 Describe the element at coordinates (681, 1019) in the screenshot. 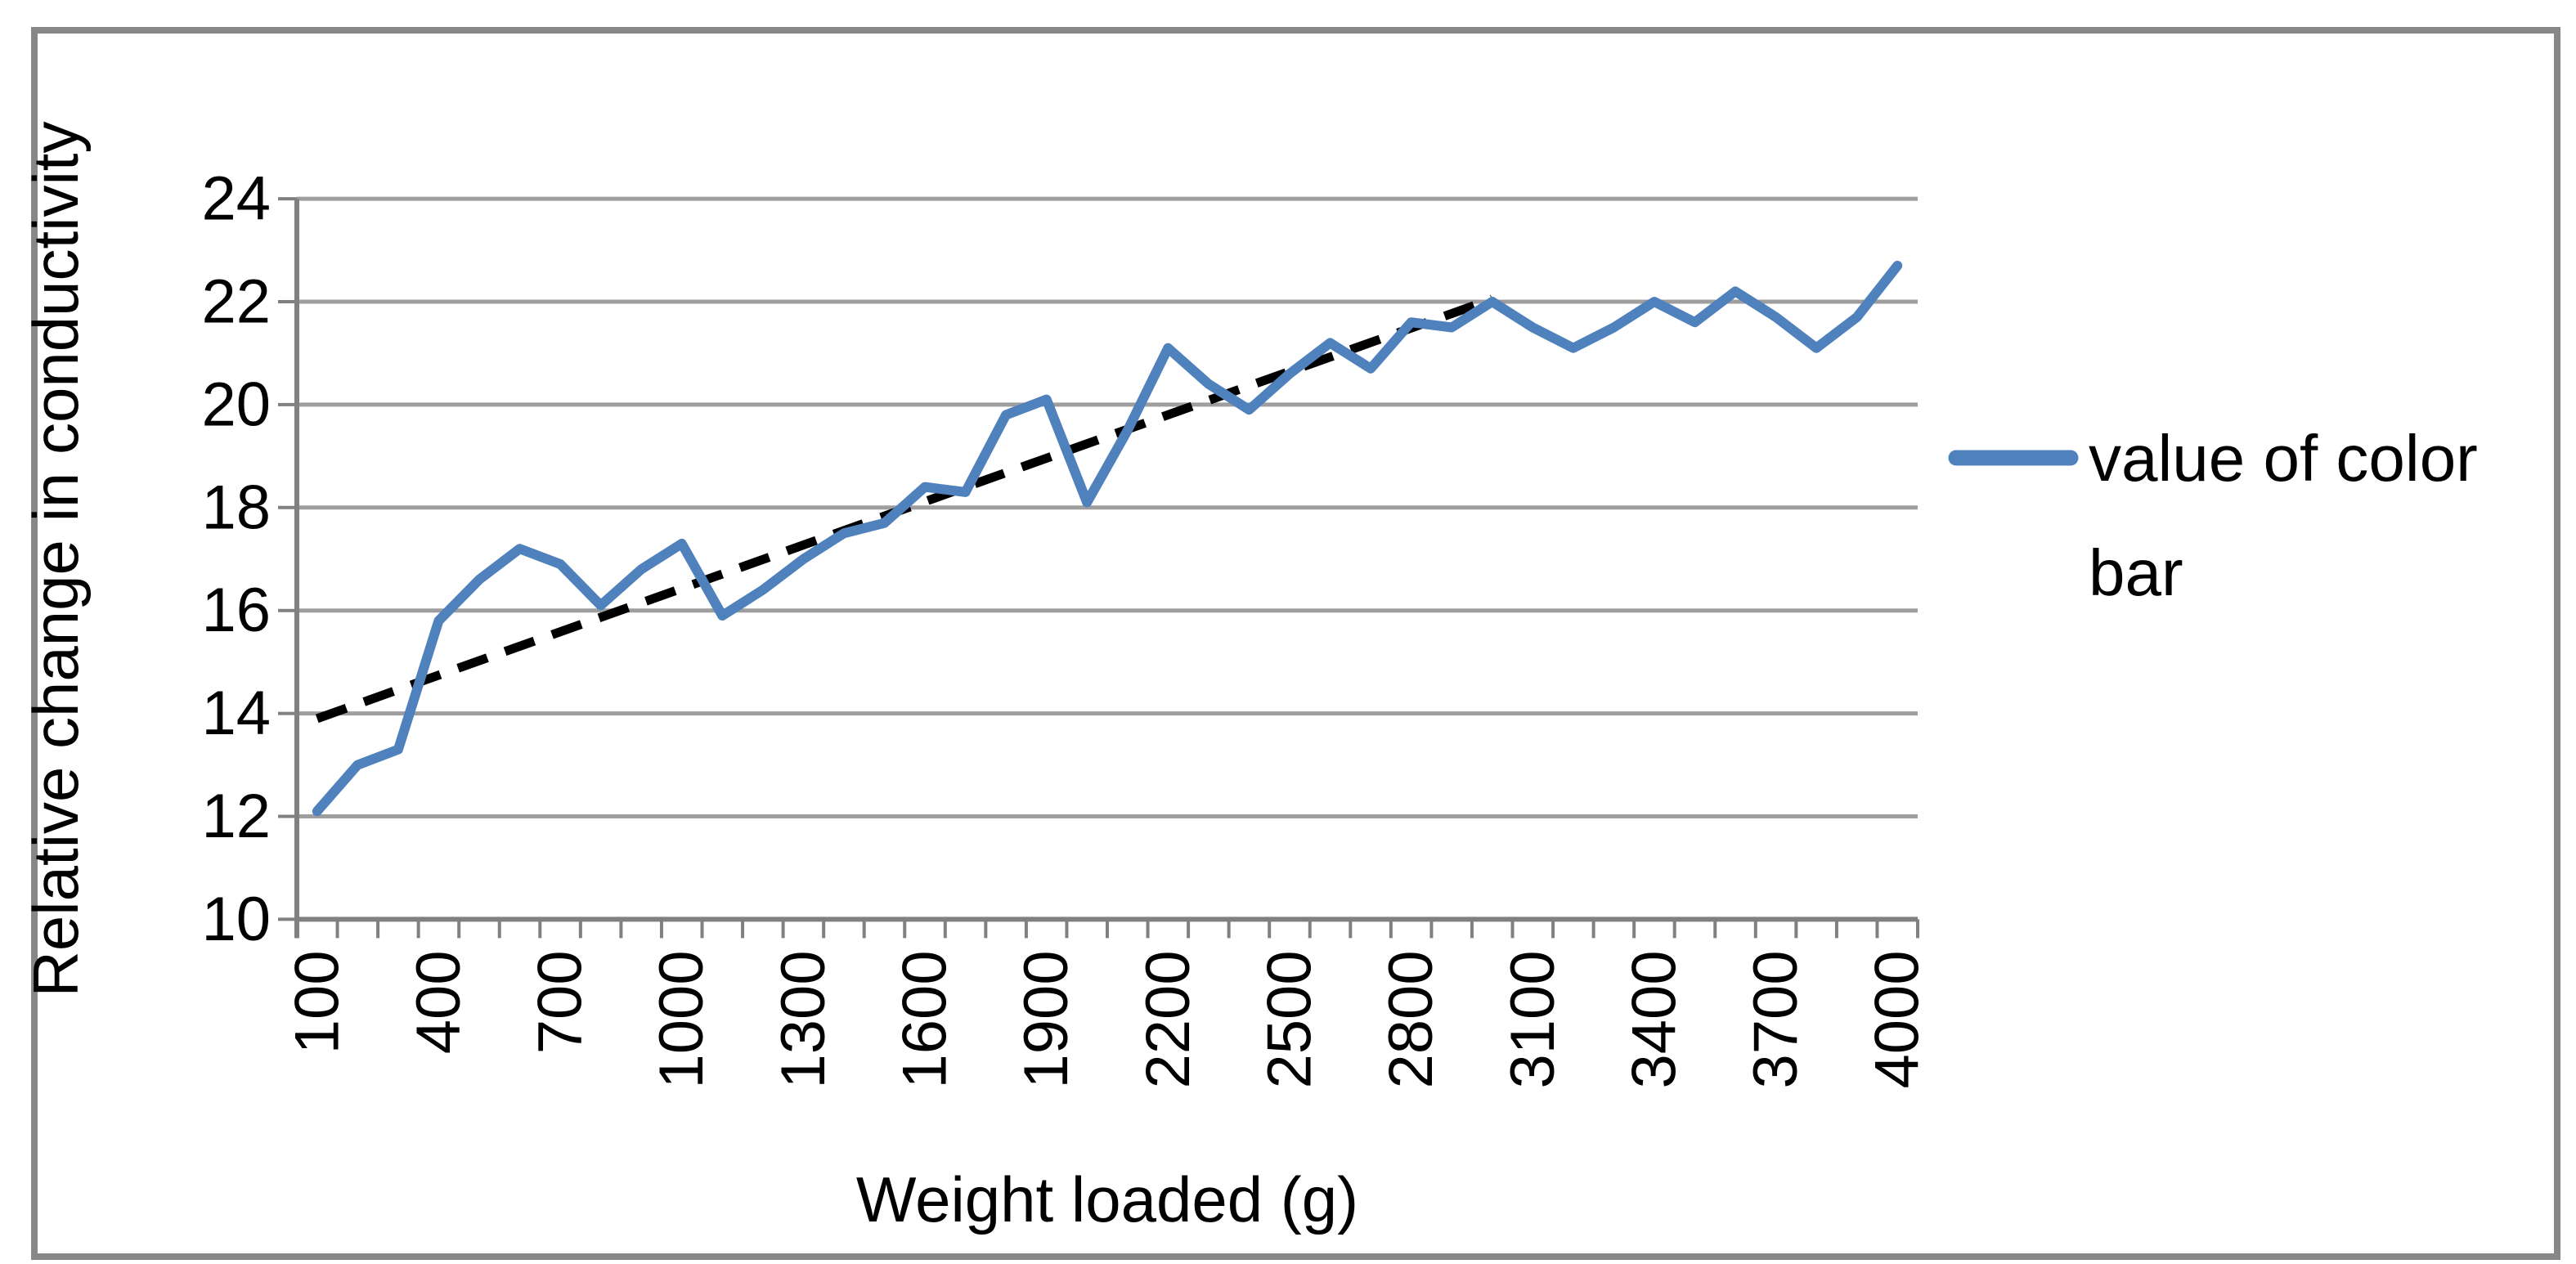

I see `x-tick-label: 1000` at that location.